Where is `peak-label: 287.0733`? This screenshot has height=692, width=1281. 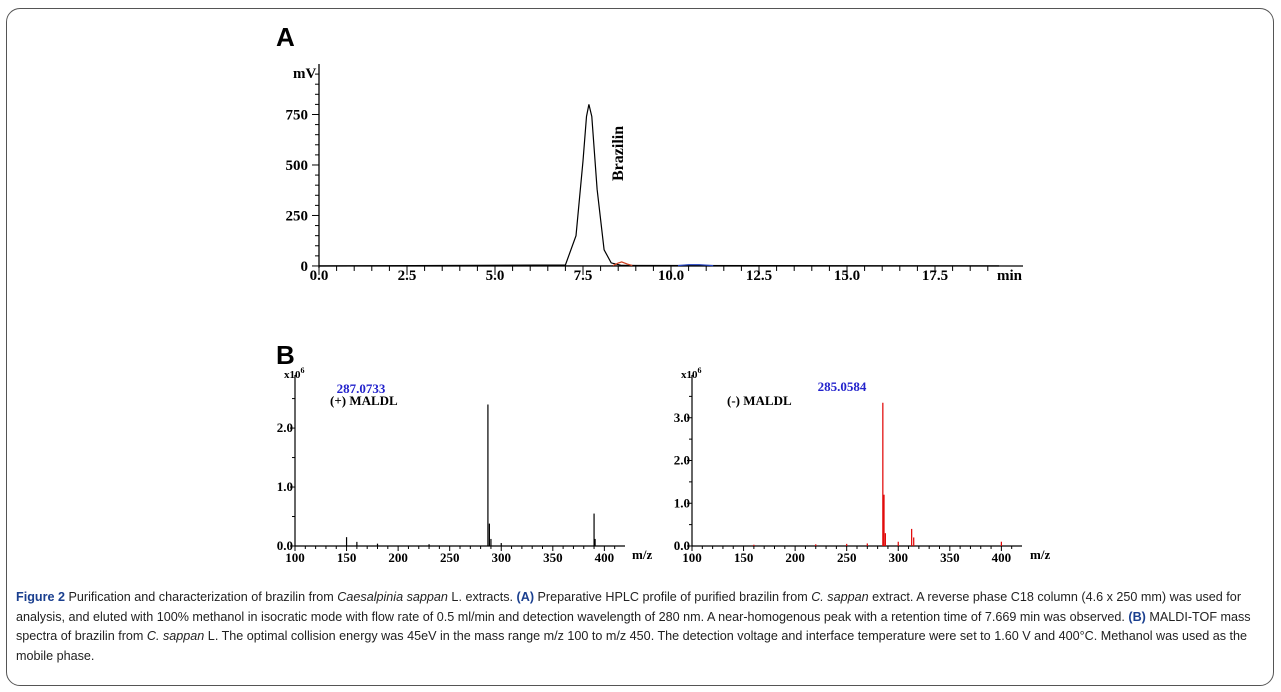
peak-label: 287.0733 is located at coordinates (361, 388).